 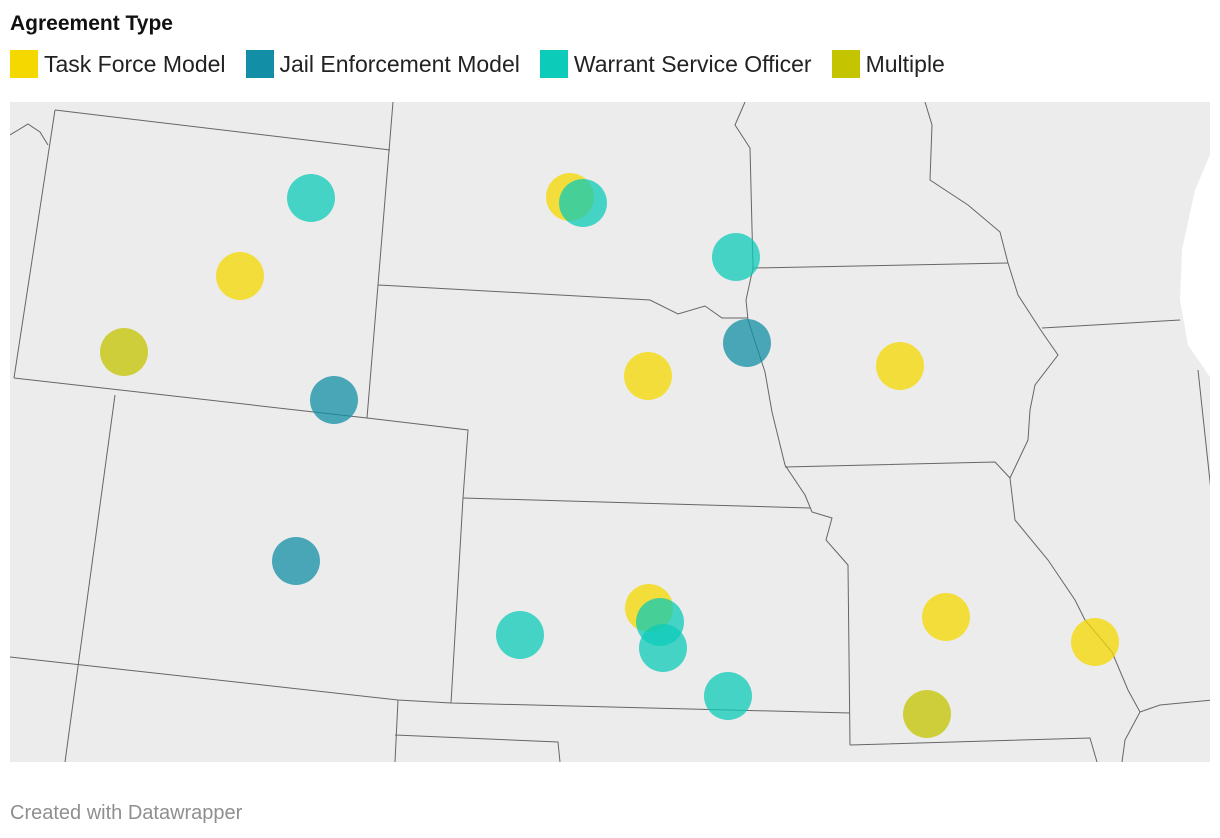 What do you see at coordinates (905, 63) in the screenshot?
I see `legend-label: Multiple` at bounding box center [905, 63].